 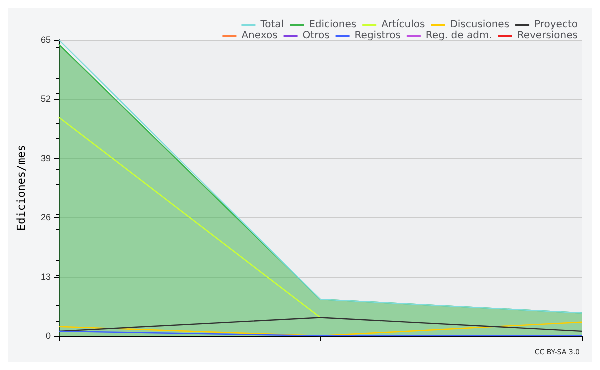 I want to click on y-tick-label: 52, so click(x=45, y=99).